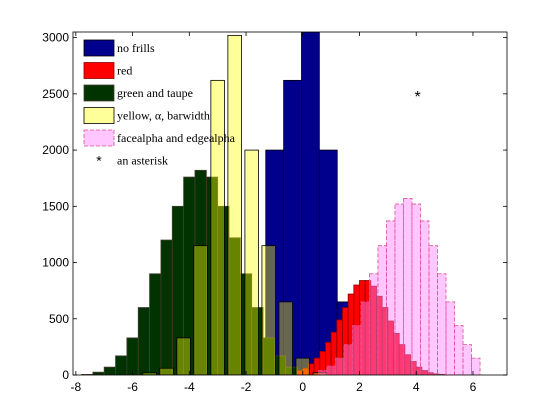 Image resolution: width=560 pixels, height=420 pixels. Describe the element at coordinates (473, 387) in the screenshot. I see `x-tick-label: 6` at that location.